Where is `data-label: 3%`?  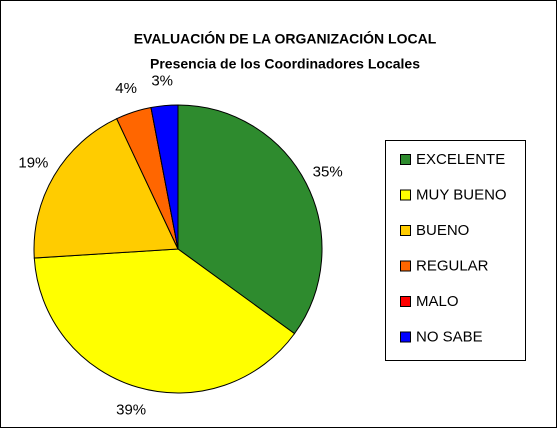
data-label: 3% is located at coordinates (162, 81).